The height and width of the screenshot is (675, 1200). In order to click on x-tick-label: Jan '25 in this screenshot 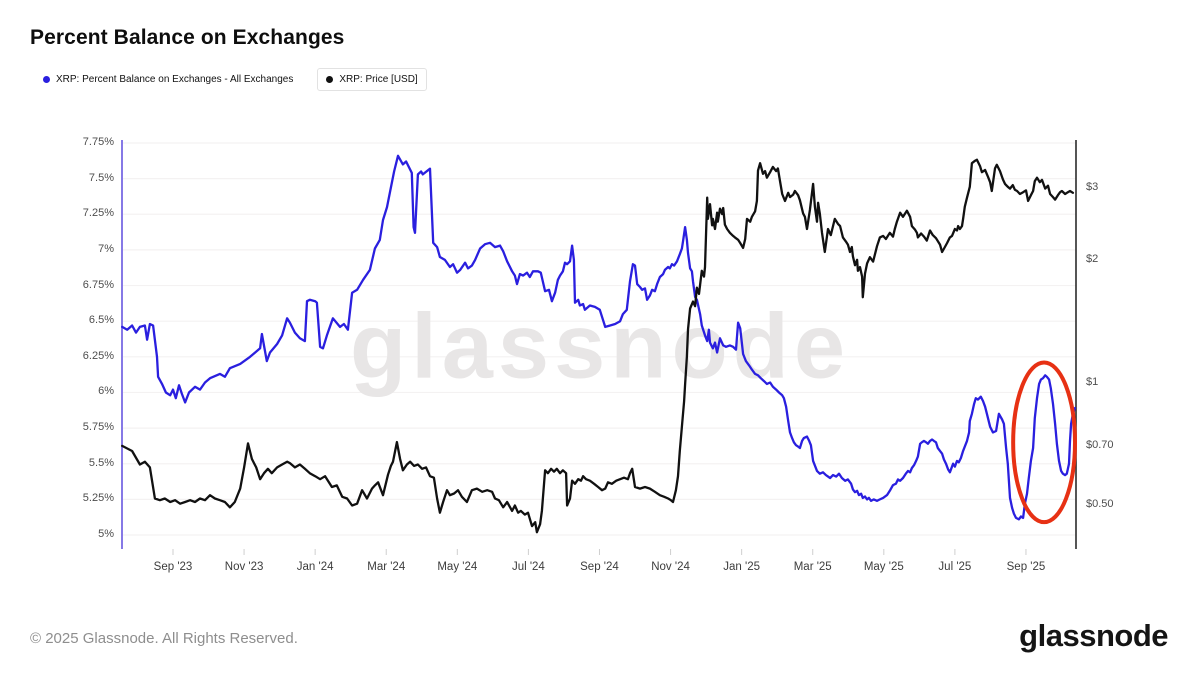, I will do `click(741, 567)`.